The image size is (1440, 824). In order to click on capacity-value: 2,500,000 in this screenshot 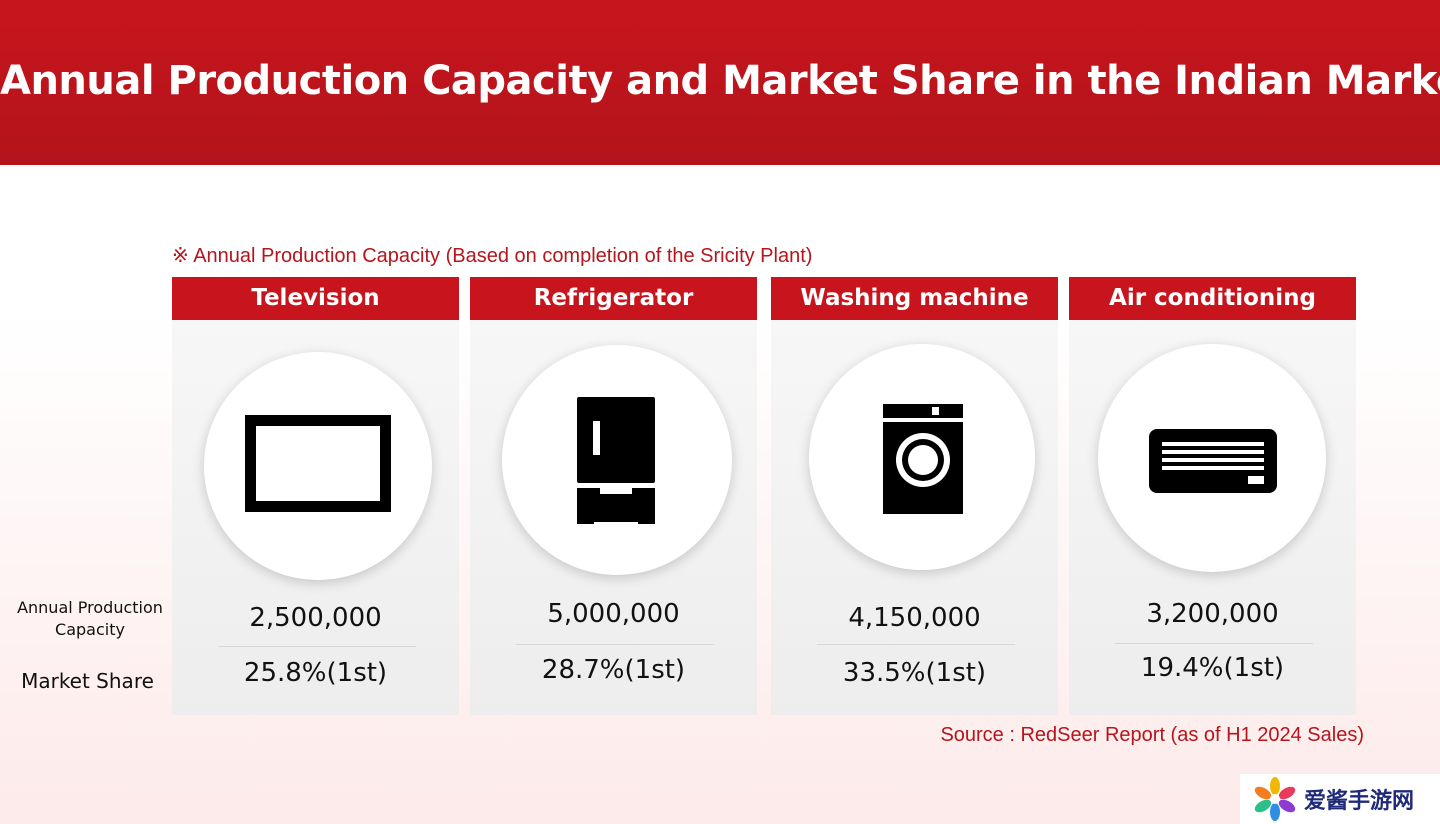, I will do `click(315, 618)`.